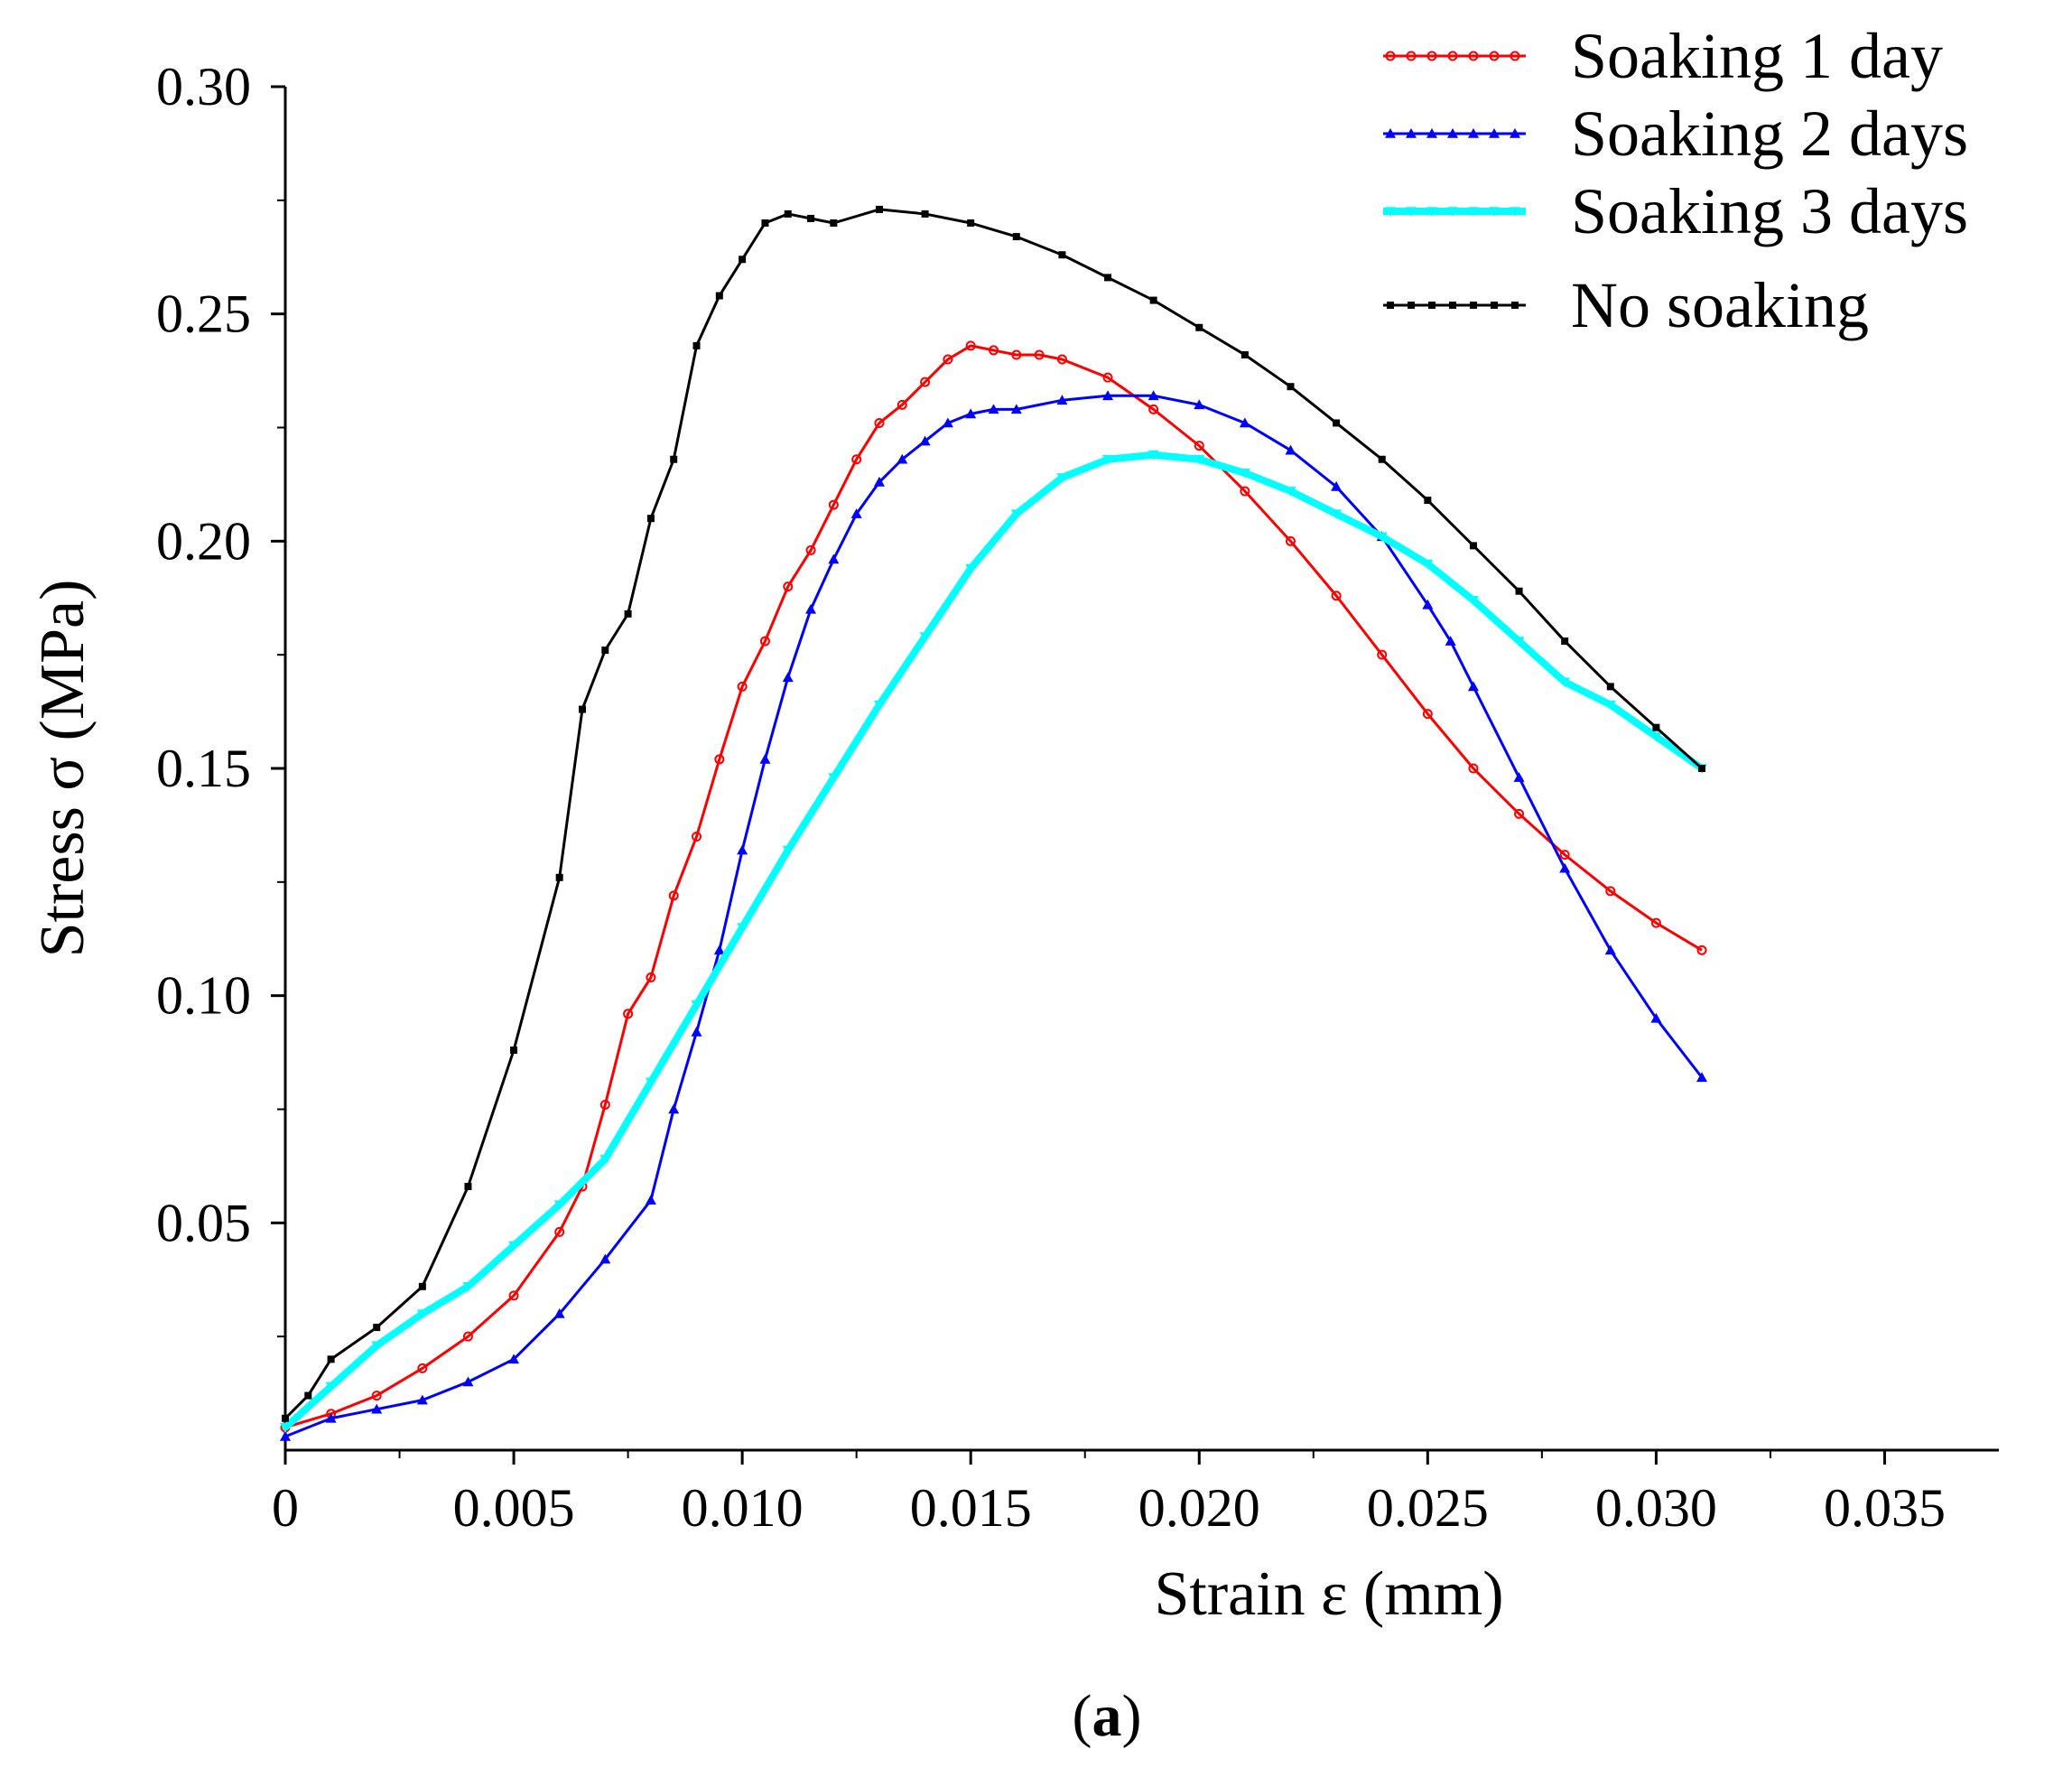  What do you see at coordinates (285, 1508) in the screenshot?
I see `x-tick-label: 0` at bounding box center [285, 1508].